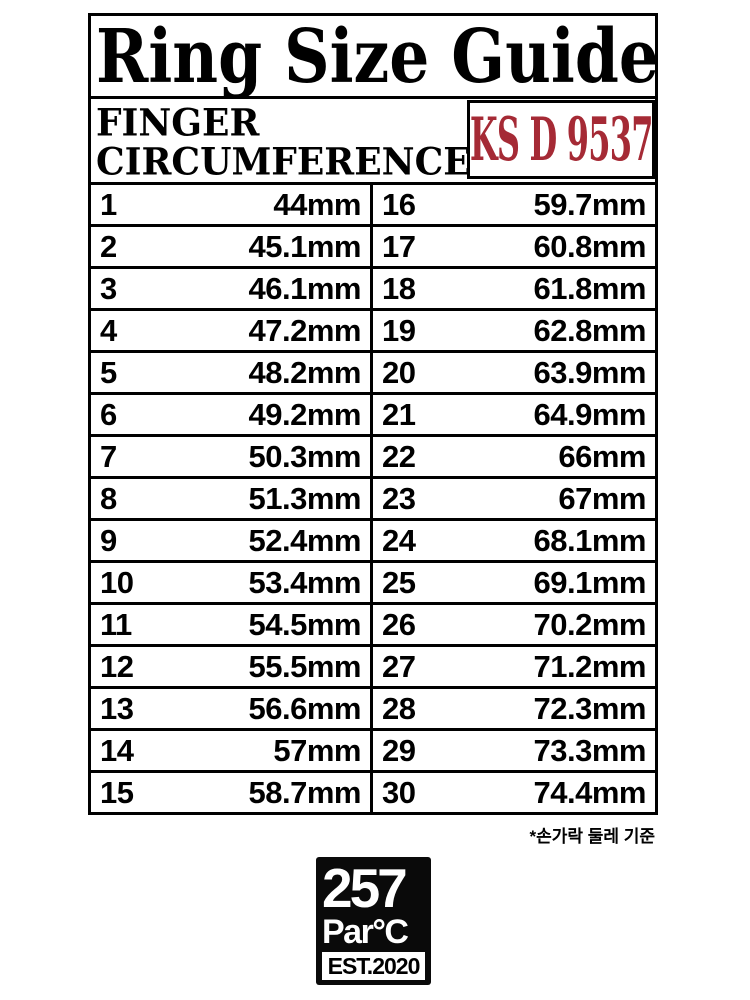 The image size is (750, 1000). I want to click on table-row: 3 46.1mm 18 61.8mm, so click(373, 290).